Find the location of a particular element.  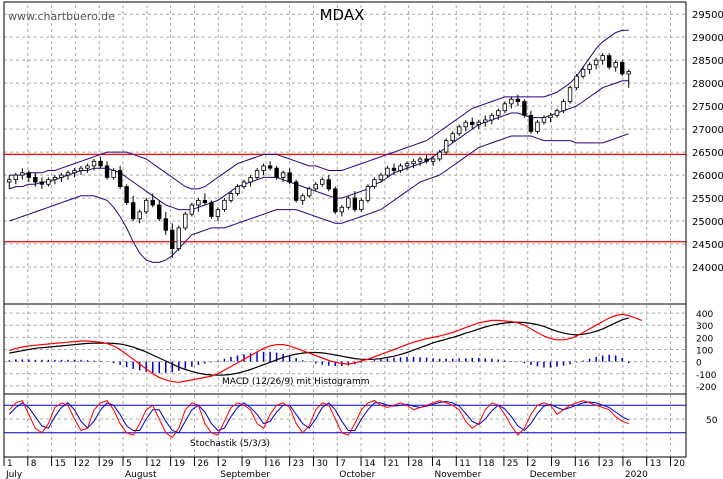

stoch-label: Stochastik (5/3/3) is located at coordinates (230, 444).